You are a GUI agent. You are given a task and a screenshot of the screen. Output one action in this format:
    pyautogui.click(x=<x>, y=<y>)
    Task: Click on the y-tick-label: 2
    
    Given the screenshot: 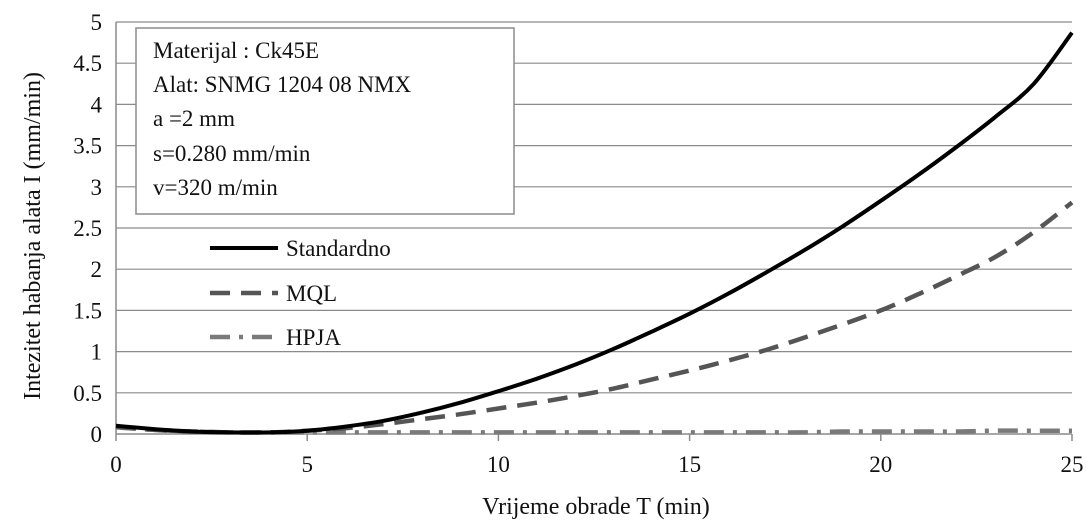 What is the action you would take?
    pyautogui.click(x=97, y=269)
    